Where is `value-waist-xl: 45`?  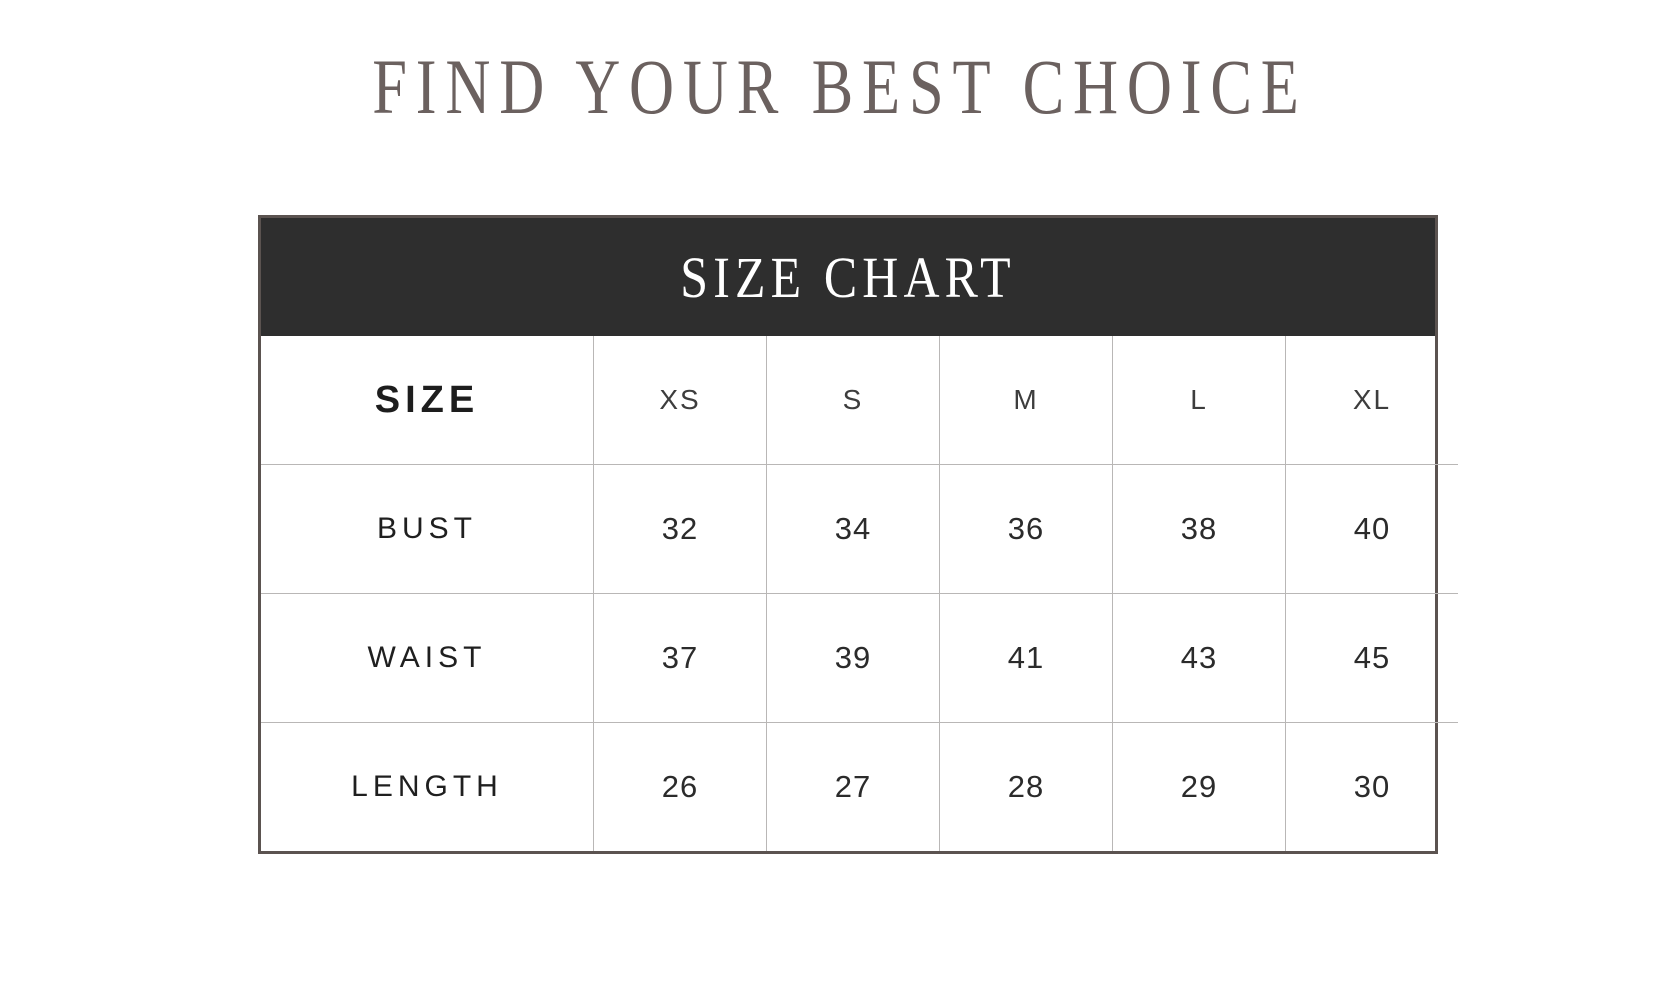
value-waist-xl: 45 is located at coordinates (1372, 657).